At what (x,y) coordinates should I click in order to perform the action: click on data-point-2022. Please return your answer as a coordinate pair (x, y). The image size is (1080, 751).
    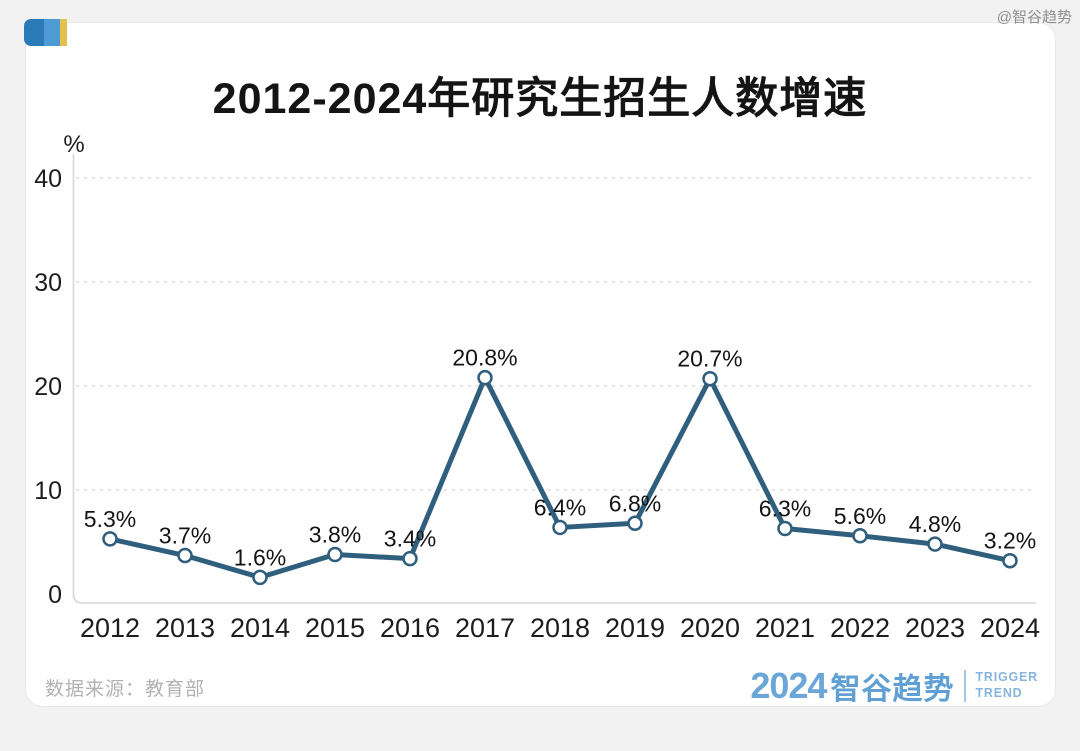
    Looking at the image, I should click on (860, 536).